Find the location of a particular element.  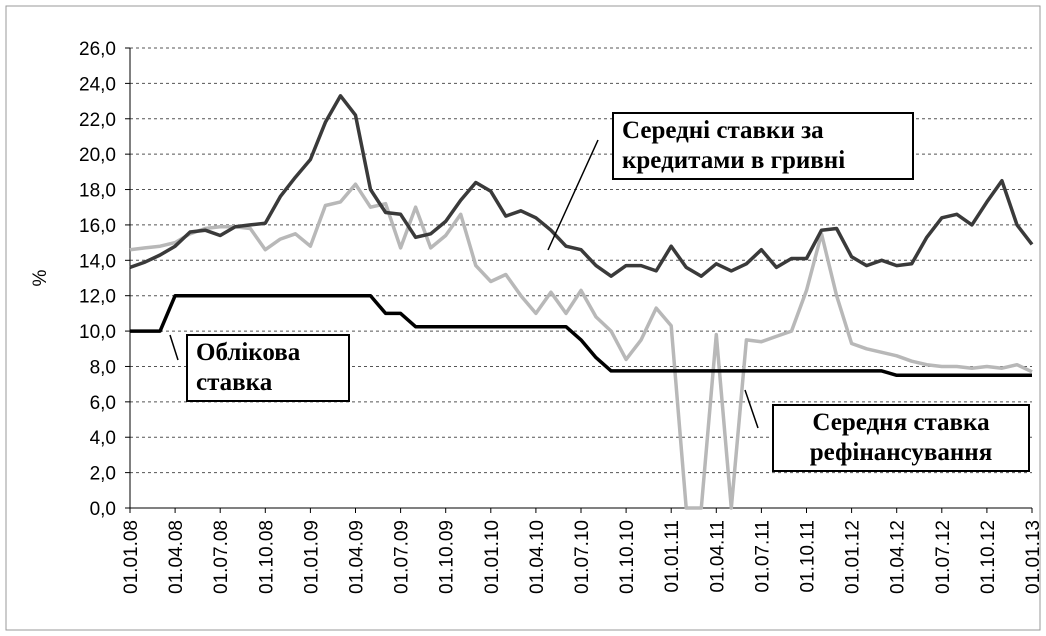

x-tick-label: 01.07.09 is located at coordinates (402, 557).